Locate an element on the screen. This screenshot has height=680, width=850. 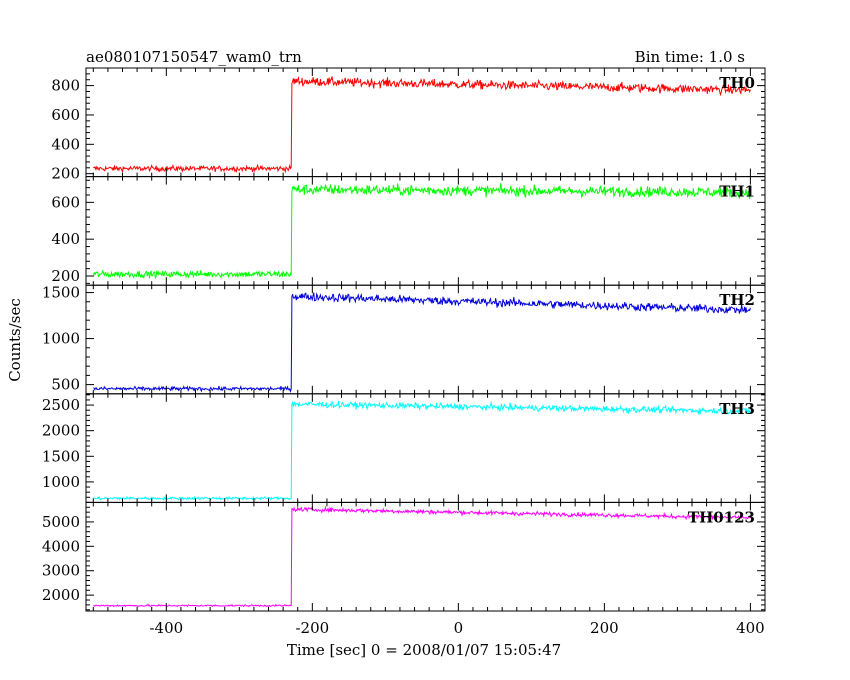
x-axis-label: Time [sec] 0 = 2008/01/07 15:05:47 is located at coordinates (424, 650).